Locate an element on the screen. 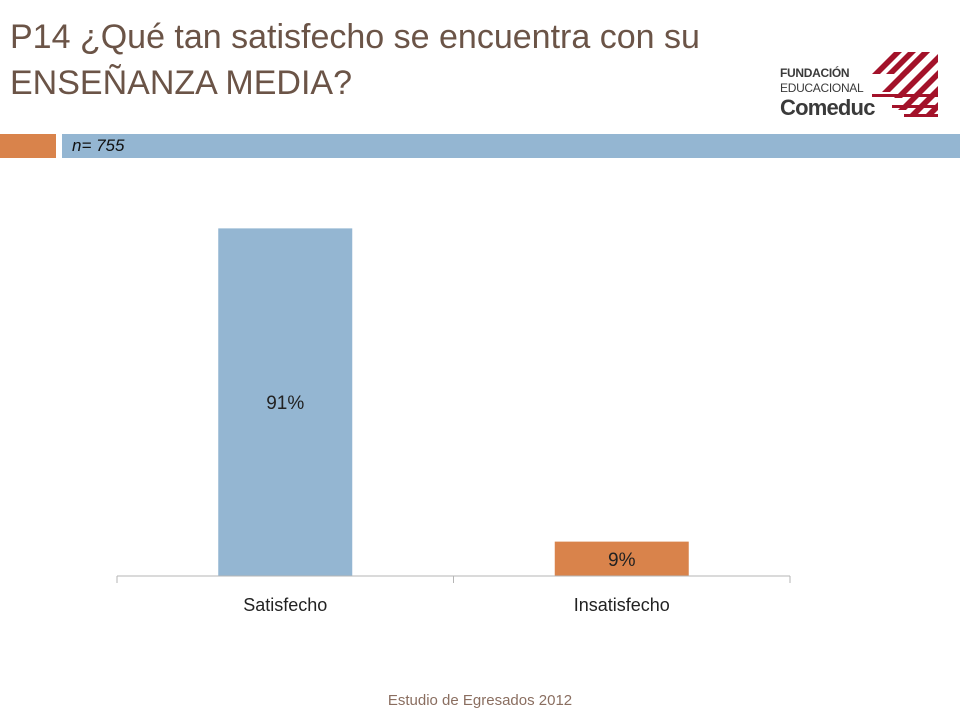  logo-text-educacional: EDUCACIONAL is located at coordinates (822, 88).